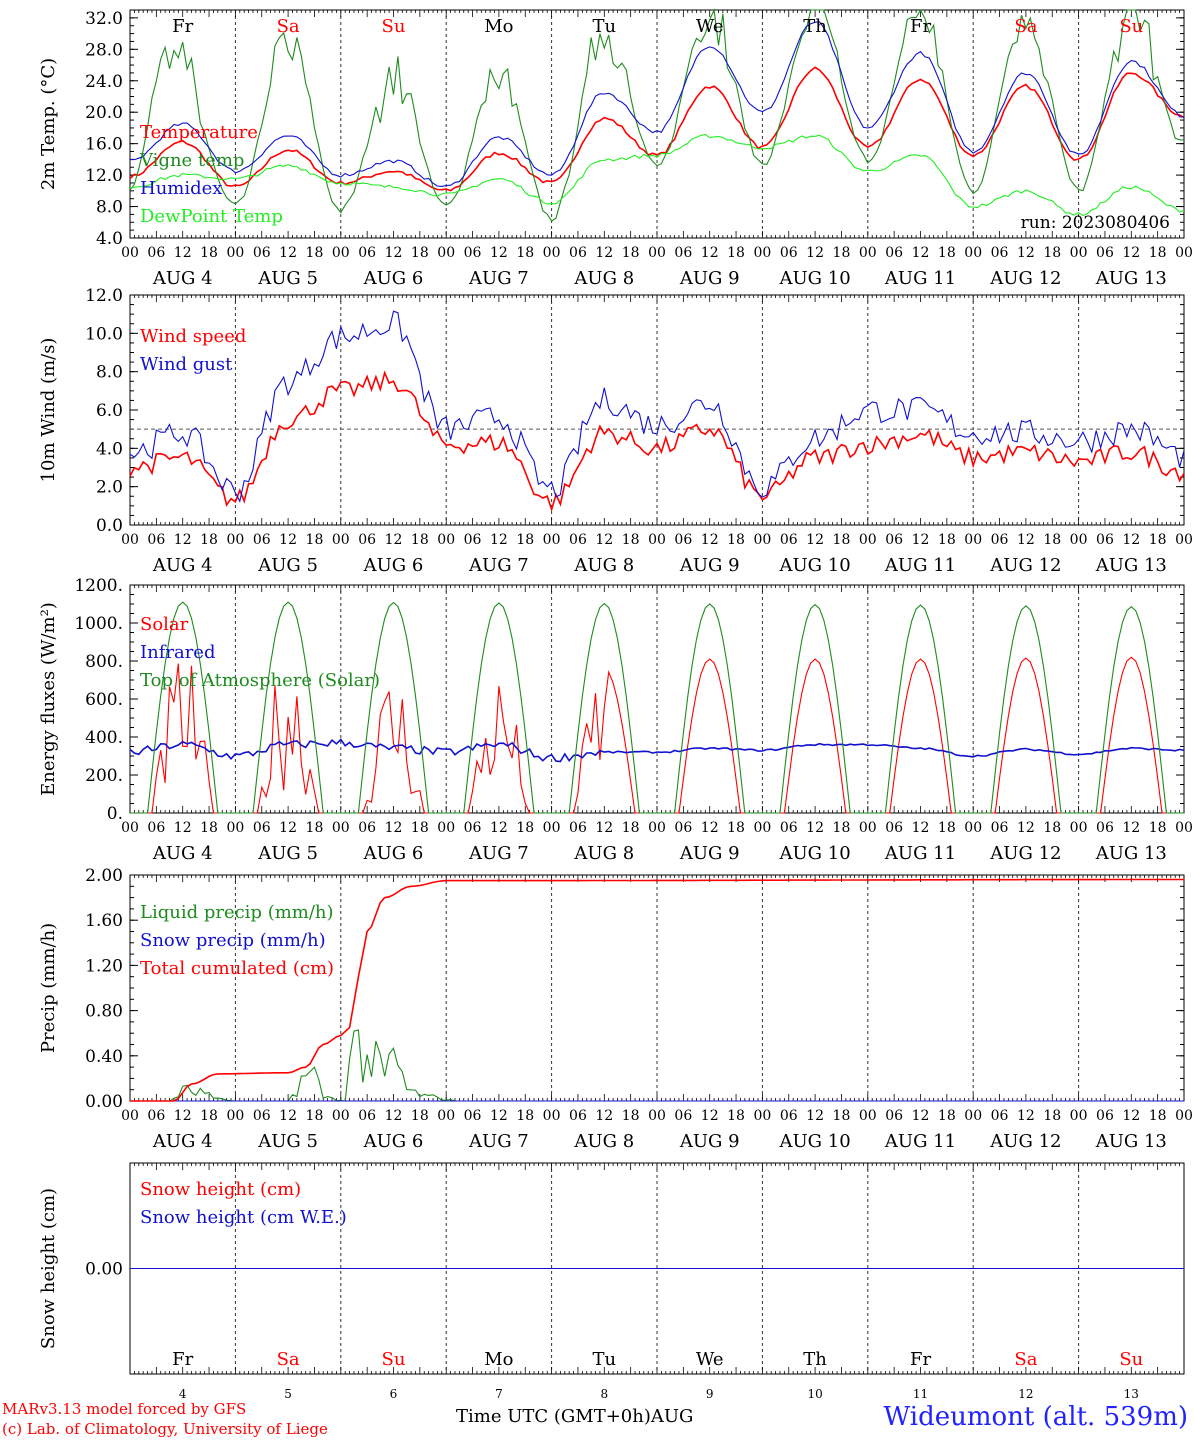 The image size is (1194, 1440). Describe the element at coordinates (1025, 853) in the screenshot. I see `date-label: AUG 12` at that location.